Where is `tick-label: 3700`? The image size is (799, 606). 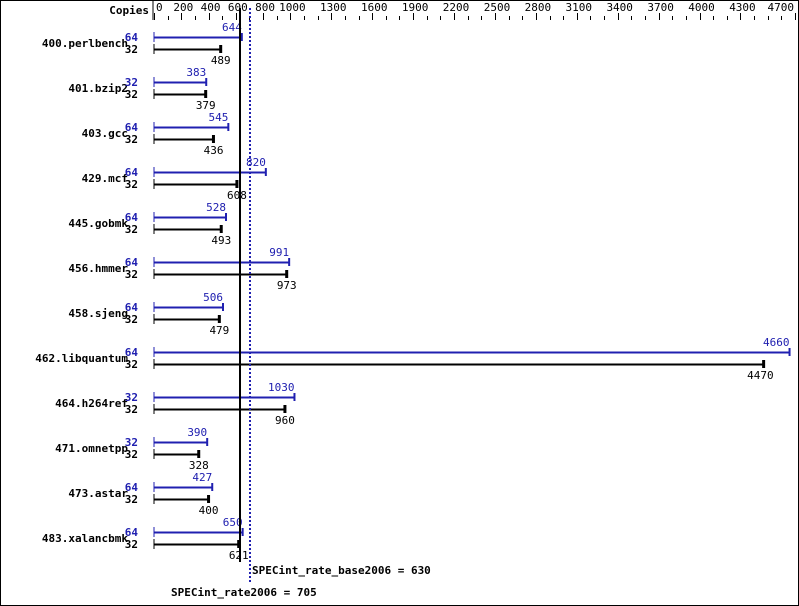
tick-label: 3700 is located at coordinates (660, 7).